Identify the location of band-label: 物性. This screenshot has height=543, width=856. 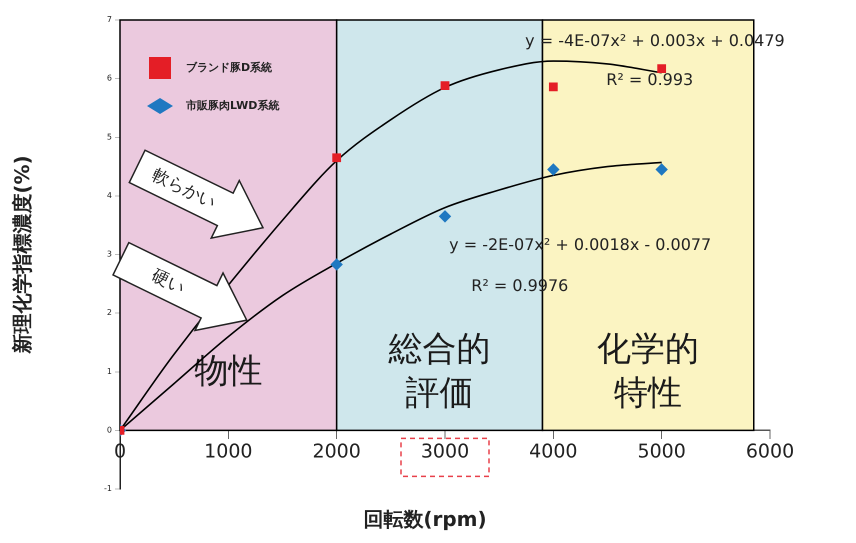
(228, 371).